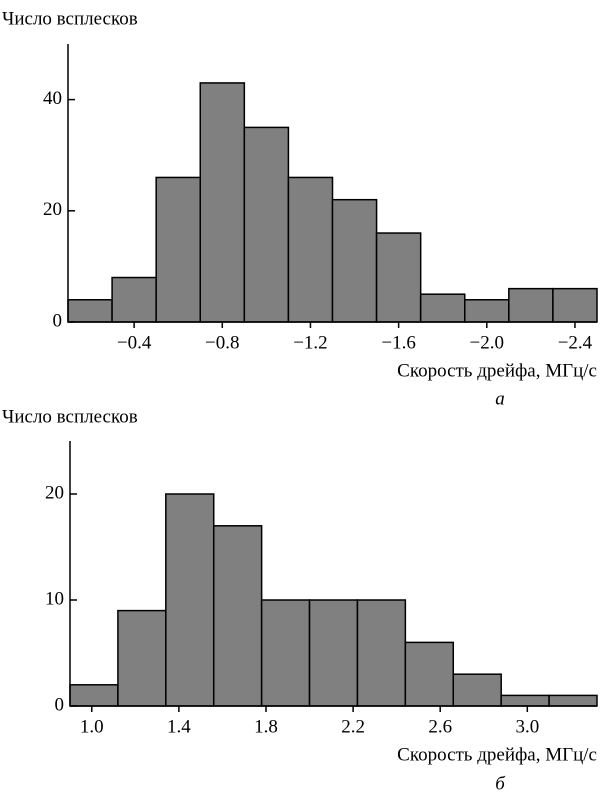 The height and width of the screenshot is (797, 602). Describe the element at coordinates (54, 598) in the screenshot. I see `y-tick-label: 10` at that location.